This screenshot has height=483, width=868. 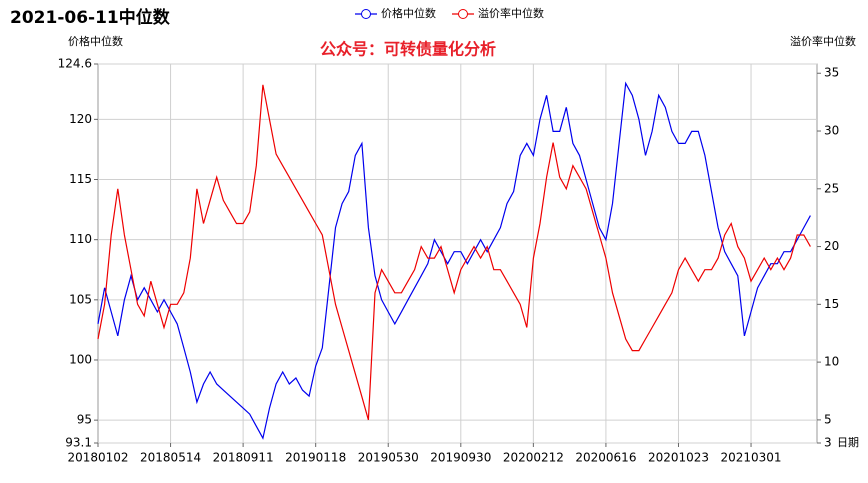 I want to click on y-tick-label: 115, so click(x=80, y=179).